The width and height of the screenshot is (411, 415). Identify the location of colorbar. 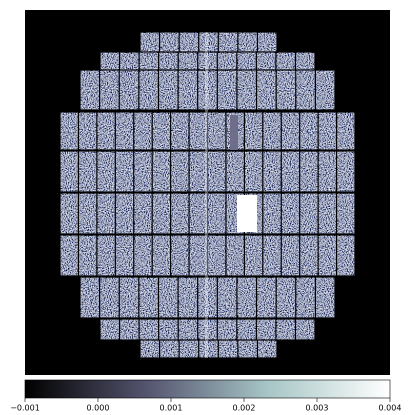
(207, 389).